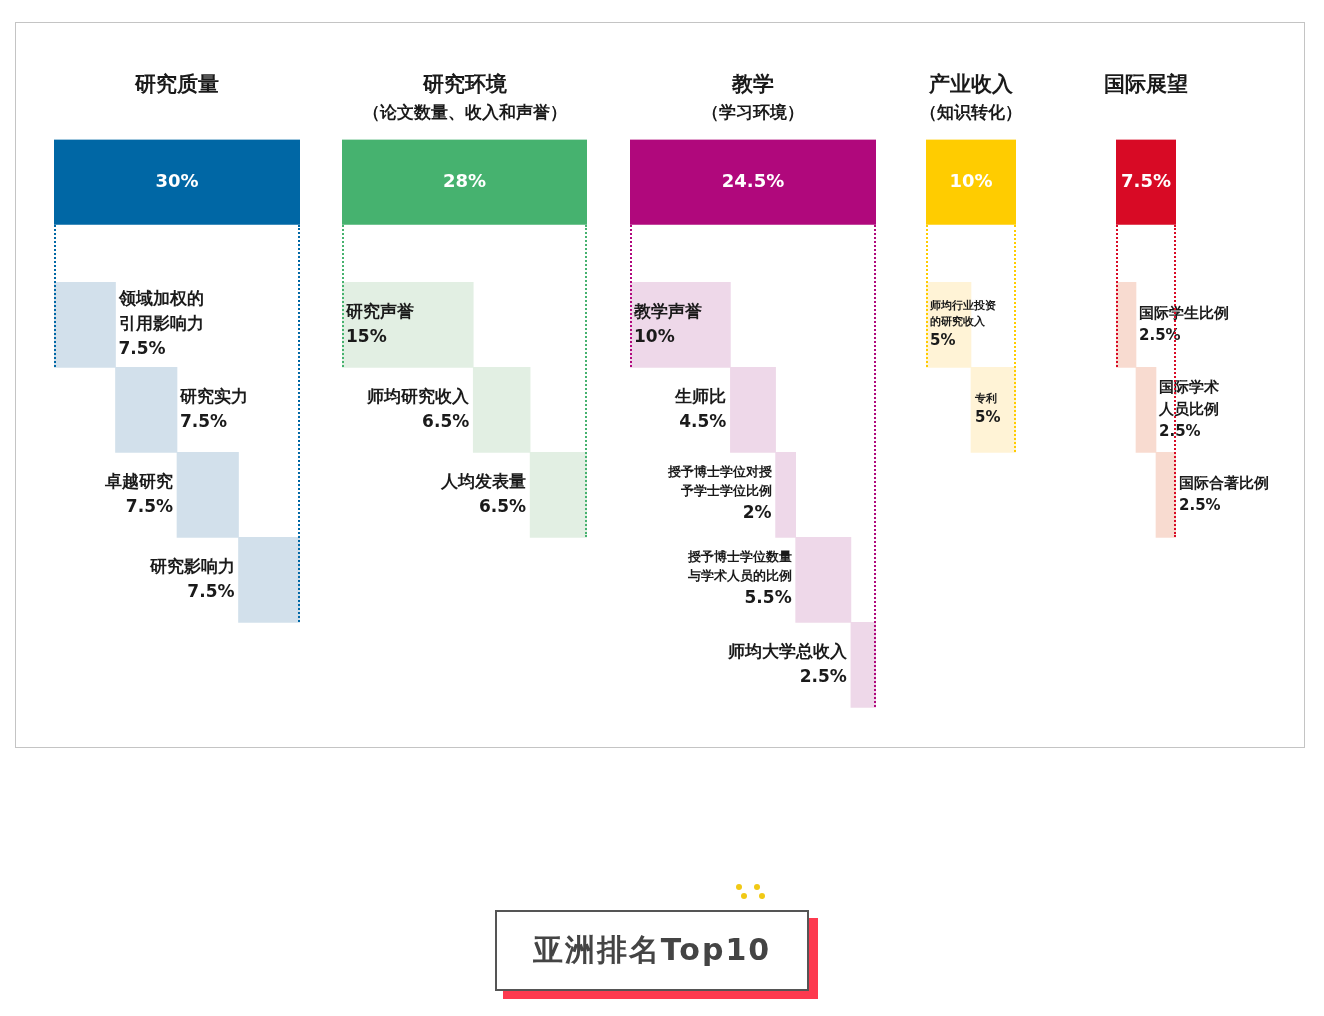 The width and height of the screenshot is (1324, 1016). I want to click on data-label: 15%, so click(366, 335).